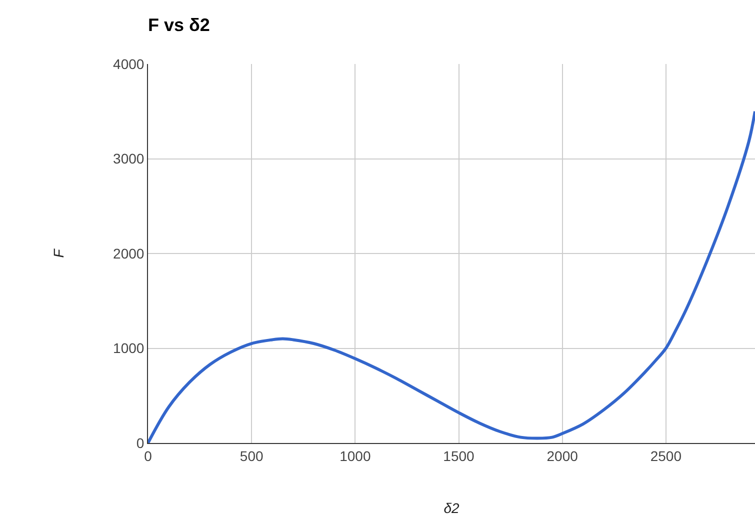 The height and width of the screenshot is (531, 755). What do you see at coordinates (128, 158) in the screenshot?
I see `y-tick-label: 3000` at bounding box center [128, 158].